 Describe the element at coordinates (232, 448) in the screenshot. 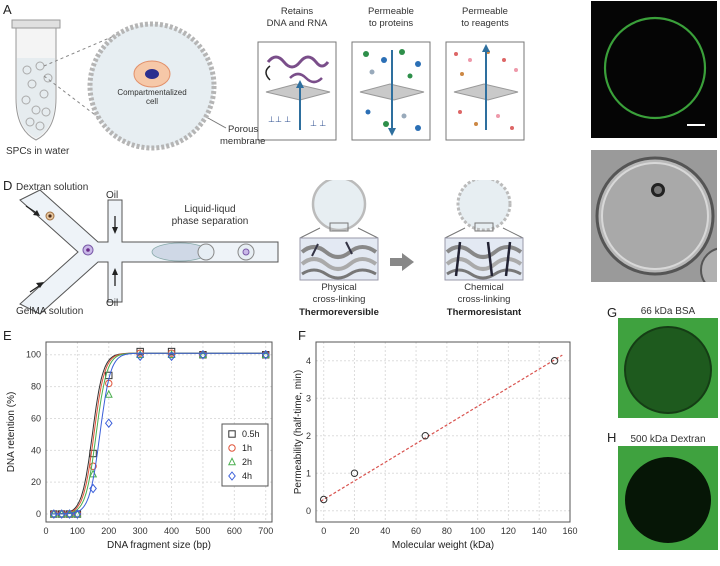

I see `legend-marker-1h` at that location.